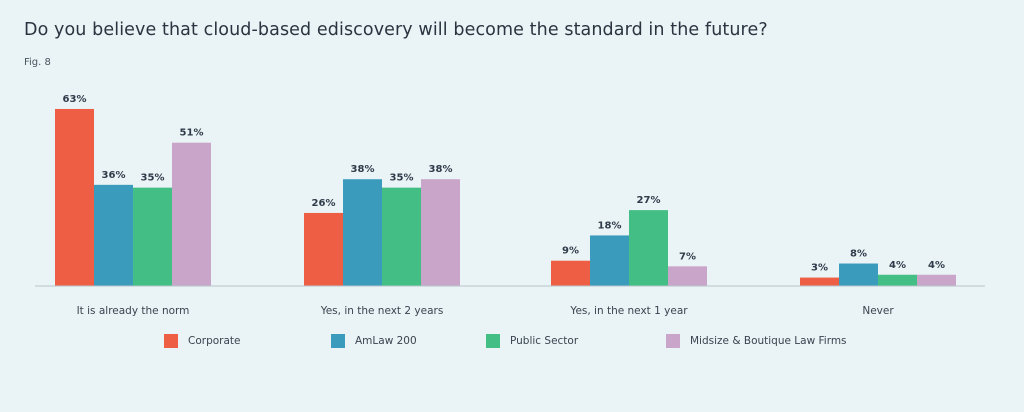 This screenshot has width=1024, height=412. What do you see at coordinates (768, 341) in the screenshot?
I see `legend-label-midsize-boutique: Midsize & Boutique Law Firms` at bounding box center [768, 341].